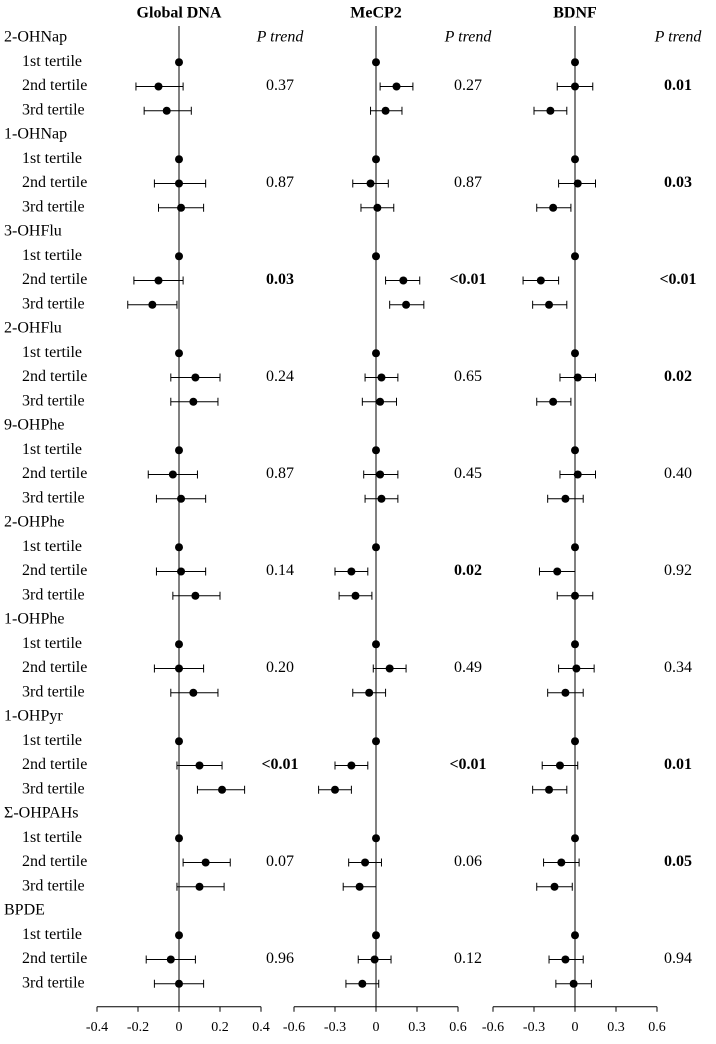  What do you see at coordinates (678, 667) in the screenshot?
I see `p-trend-value: 0.34` at bounding box center [678, 667].